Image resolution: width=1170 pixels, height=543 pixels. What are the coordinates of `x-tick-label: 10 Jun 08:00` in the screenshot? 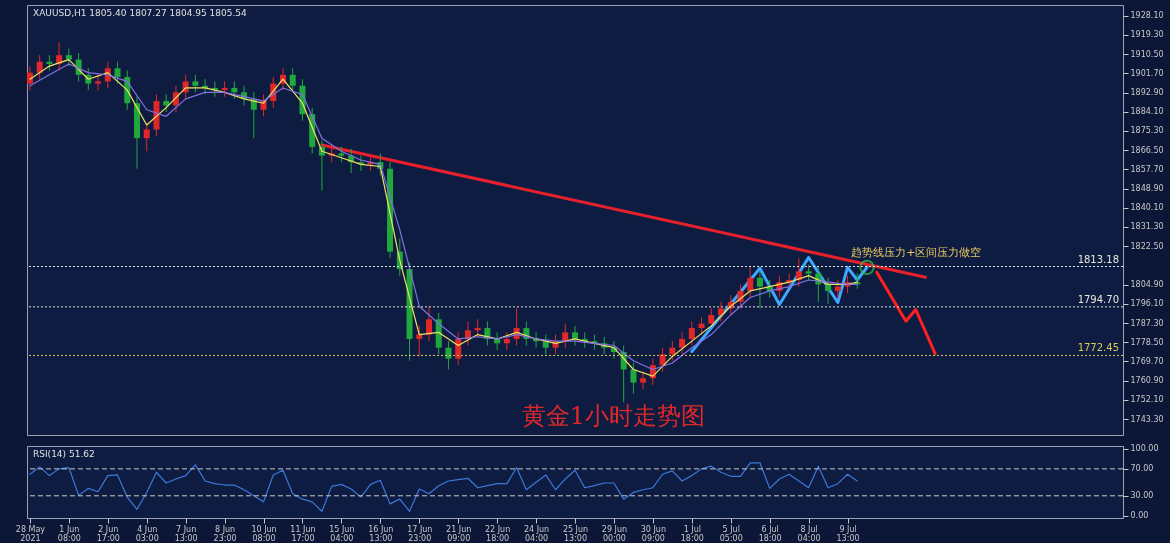 It's located at (264, 533).